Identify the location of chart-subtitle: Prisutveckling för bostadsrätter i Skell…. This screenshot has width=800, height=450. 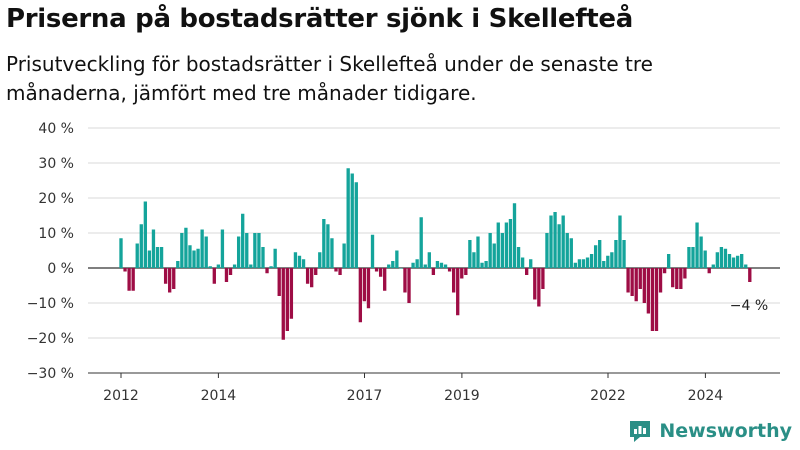
(329, 78).